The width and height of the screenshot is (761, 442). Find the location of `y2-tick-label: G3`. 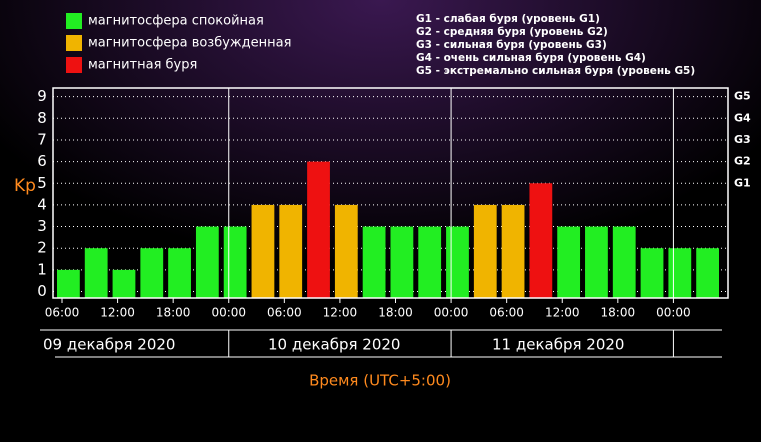

y2-tick-label: G3 is located at coordinates (742, 139).